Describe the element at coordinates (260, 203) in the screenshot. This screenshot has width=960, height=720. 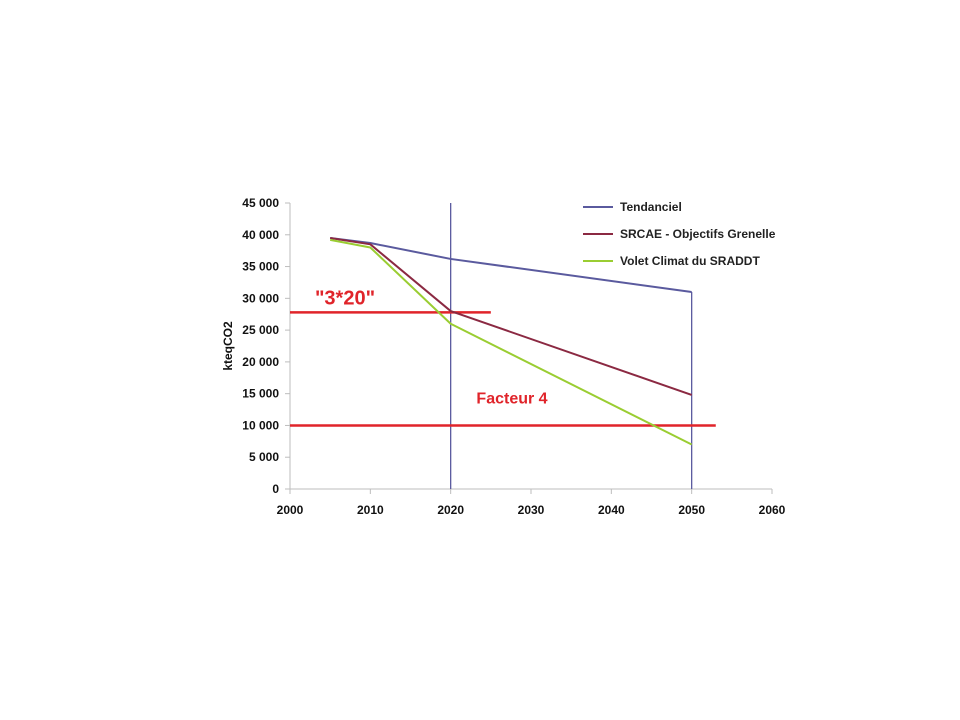
I see `y-tick-label: 45 000` at that location.